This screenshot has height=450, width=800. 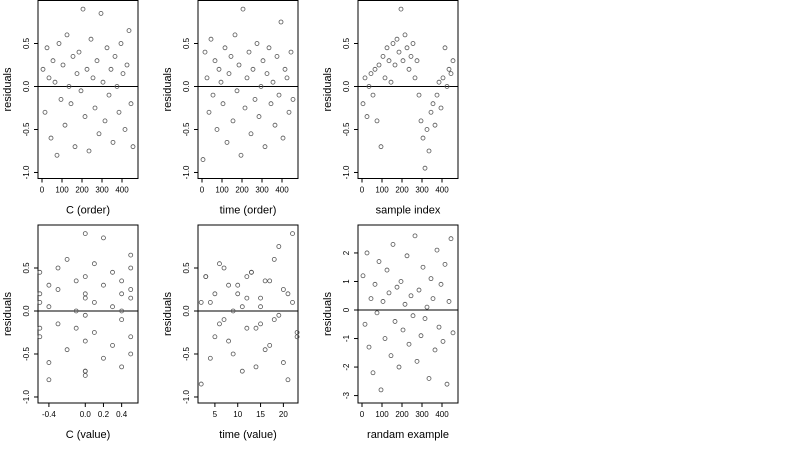 I want to click on x-axis-label: sample index, so click(x=408, y=210).